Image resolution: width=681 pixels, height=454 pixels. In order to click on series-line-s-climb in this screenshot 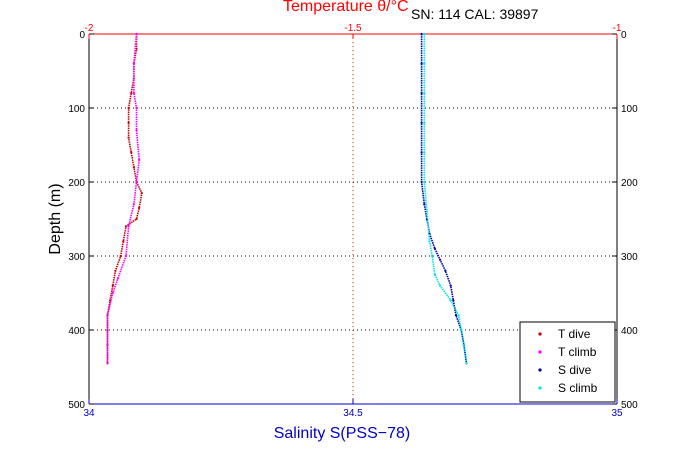, I will do `click(445, 199)`.